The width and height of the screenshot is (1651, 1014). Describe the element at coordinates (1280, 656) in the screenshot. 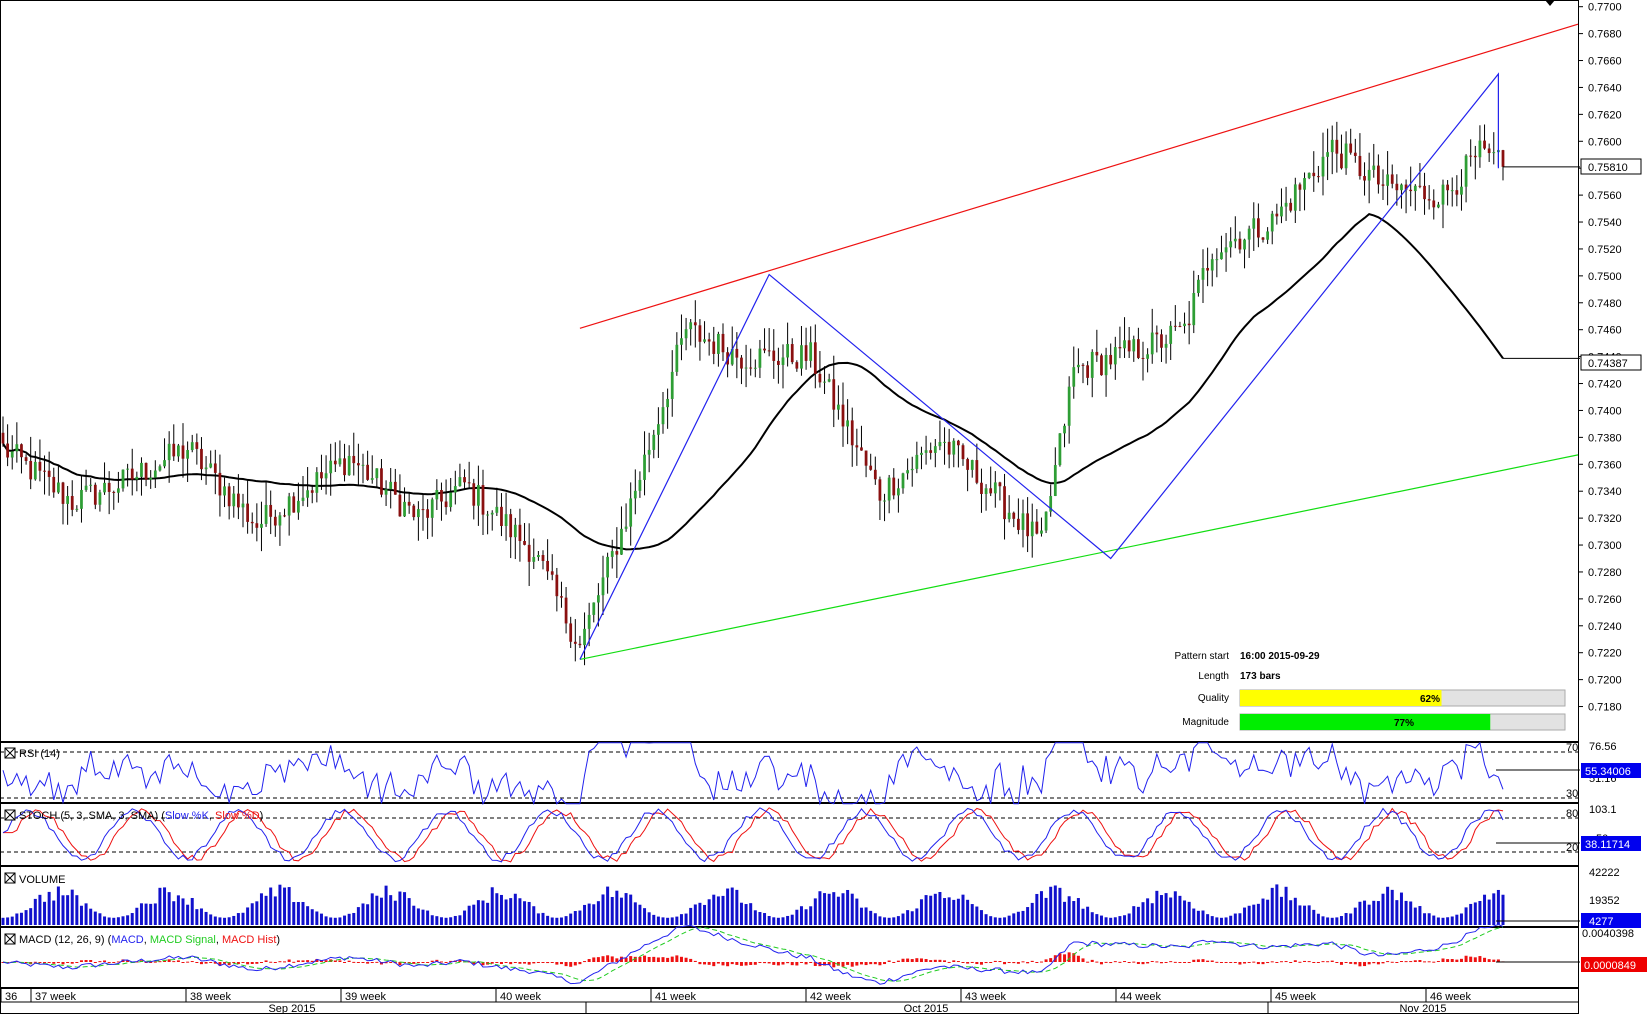

I see `pattern-start-value: 16:00 2015-09-29` at that location.